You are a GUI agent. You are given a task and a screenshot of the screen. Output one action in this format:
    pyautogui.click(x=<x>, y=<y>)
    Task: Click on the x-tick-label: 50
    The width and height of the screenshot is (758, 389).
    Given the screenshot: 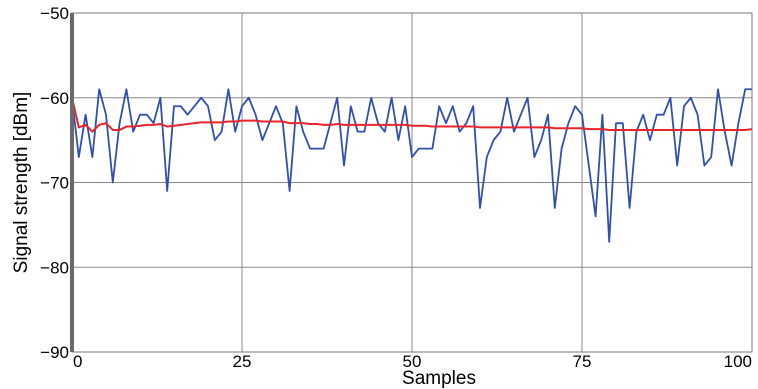 What is the action you would take?
    pyautogui.click(x=412, y=361)
    